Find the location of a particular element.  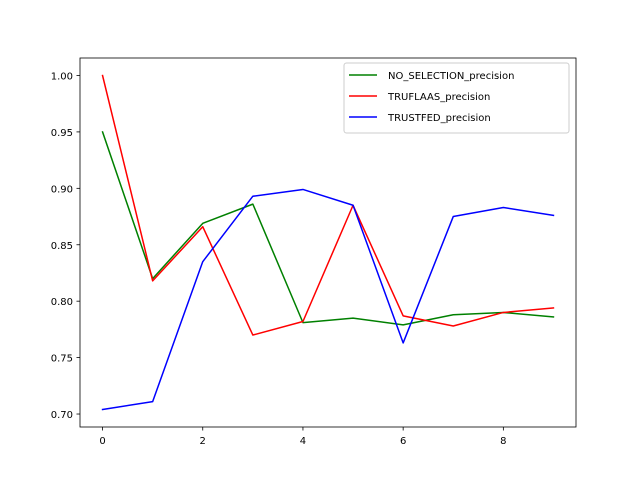

y-tick-label: 1.00 is located at coordinates (62, 76).